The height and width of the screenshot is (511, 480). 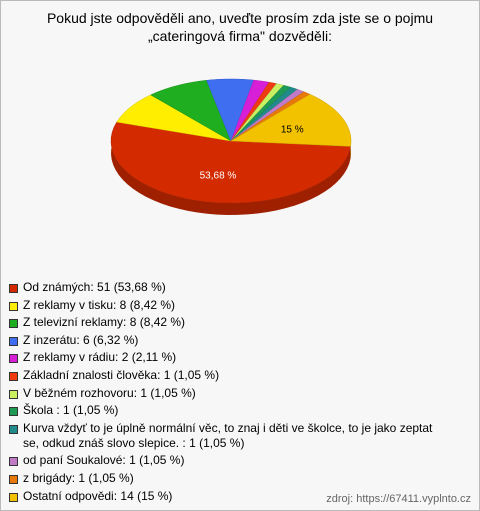 What do you see at coordinates (229, 410) in the screenshot?
I see `legend-item: Škola : 1 (1,05 %)` at bounding box center [229, 410].